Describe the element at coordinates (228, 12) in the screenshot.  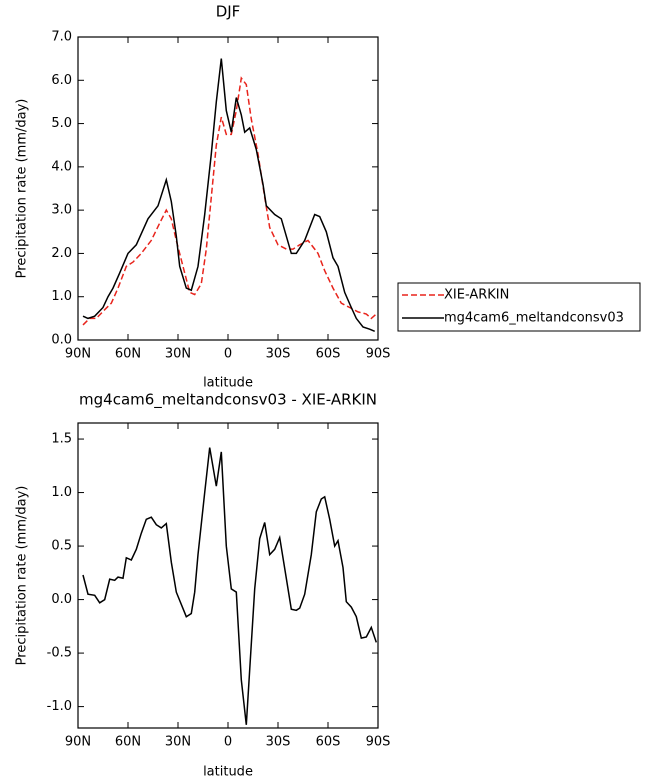
I see `chart-title: DJF` at that location.